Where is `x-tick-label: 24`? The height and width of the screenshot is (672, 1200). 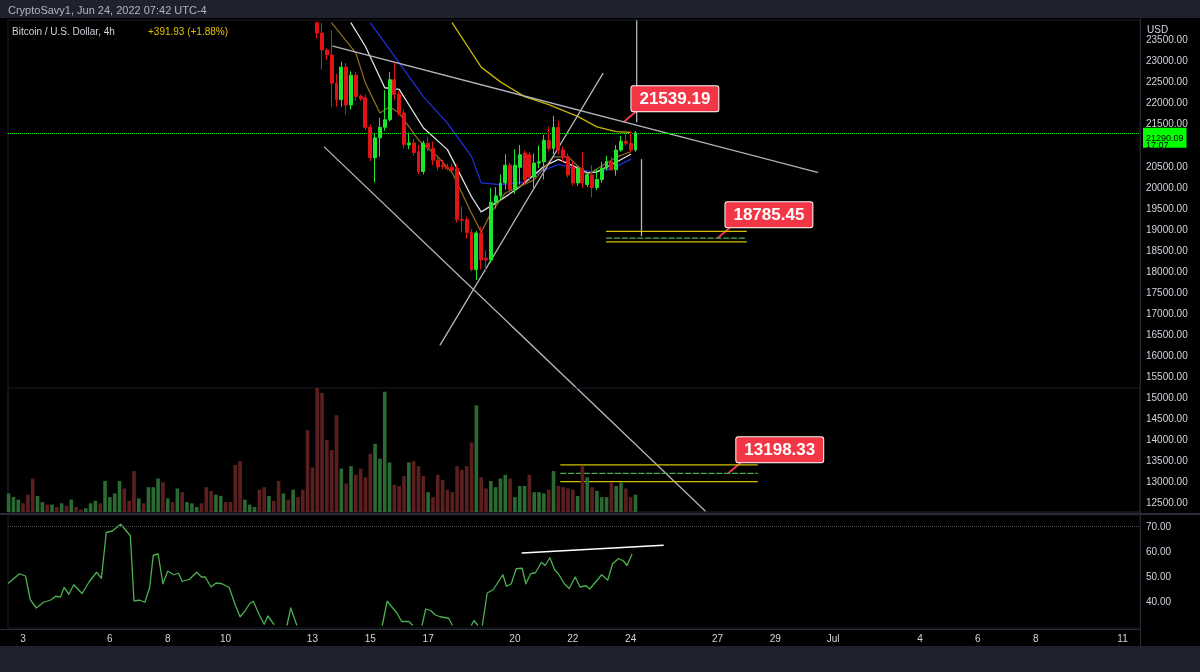
x-tick-label: 24 is located at coordinates (631, 638).